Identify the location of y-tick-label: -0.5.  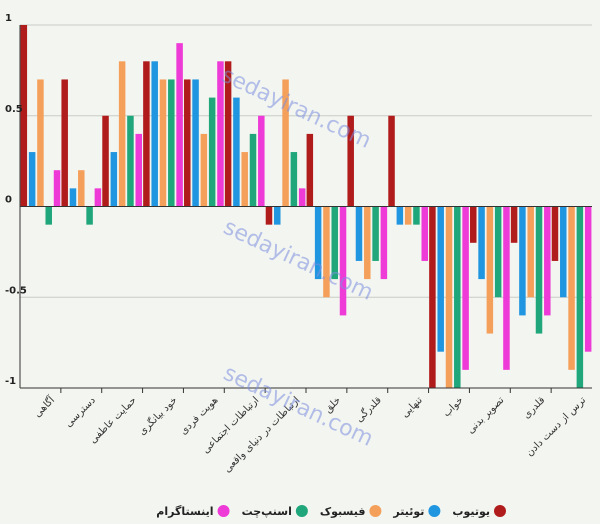
(16, 290).